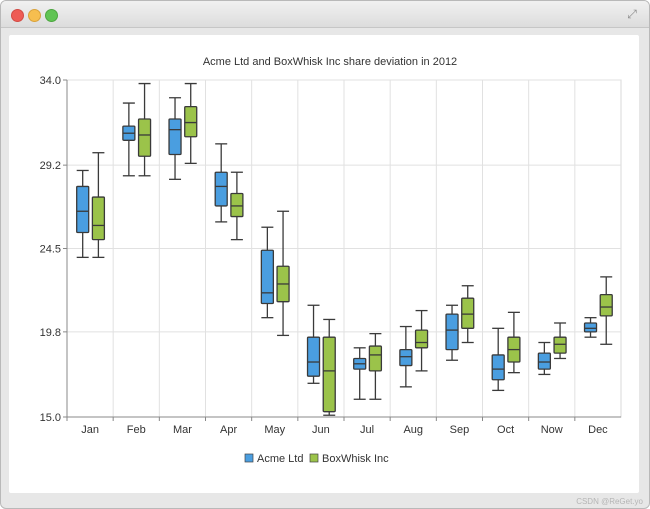 The image size is (650, 509). I want to click on box-boxwhisk-now, so click(560, 341).